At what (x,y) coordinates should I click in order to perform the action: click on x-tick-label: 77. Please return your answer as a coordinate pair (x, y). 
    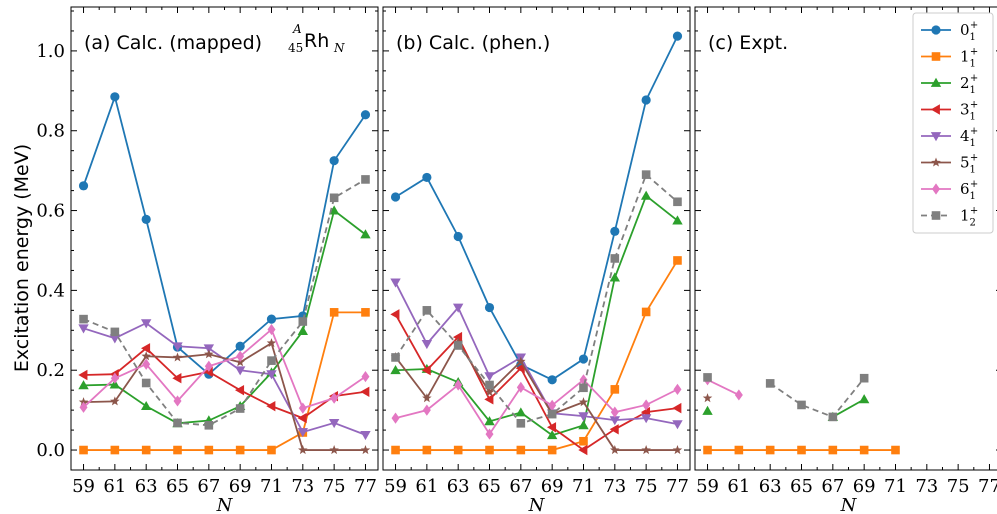
    Looking at the image, I should click on (987, 486).